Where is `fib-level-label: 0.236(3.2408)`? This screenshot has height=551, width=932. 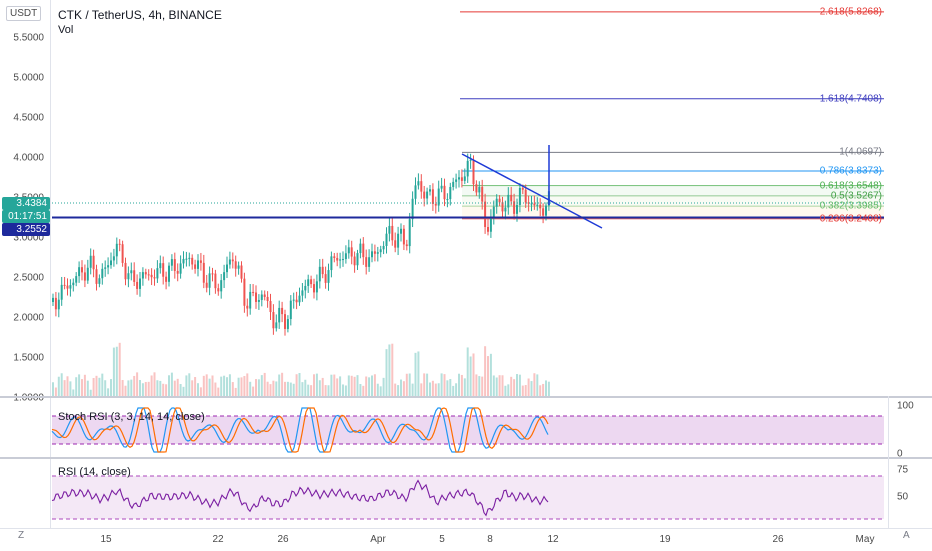 fib-level-label: 0.236(3.2408) is located at coordinates (850, 219).